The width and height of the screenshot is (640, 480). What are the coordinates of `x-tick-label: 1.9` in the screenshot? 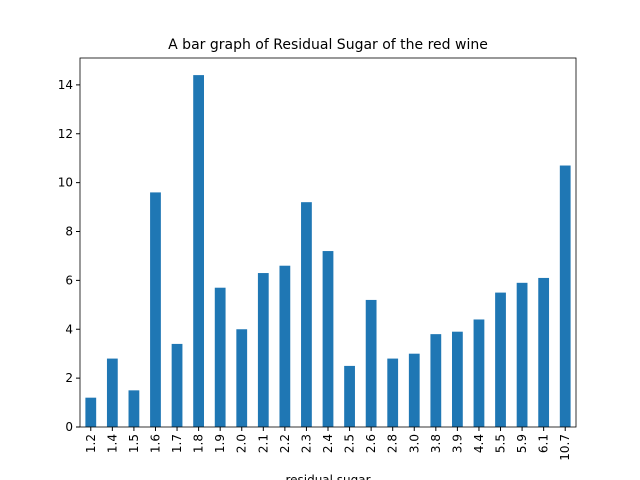 It's located at (220, 443).